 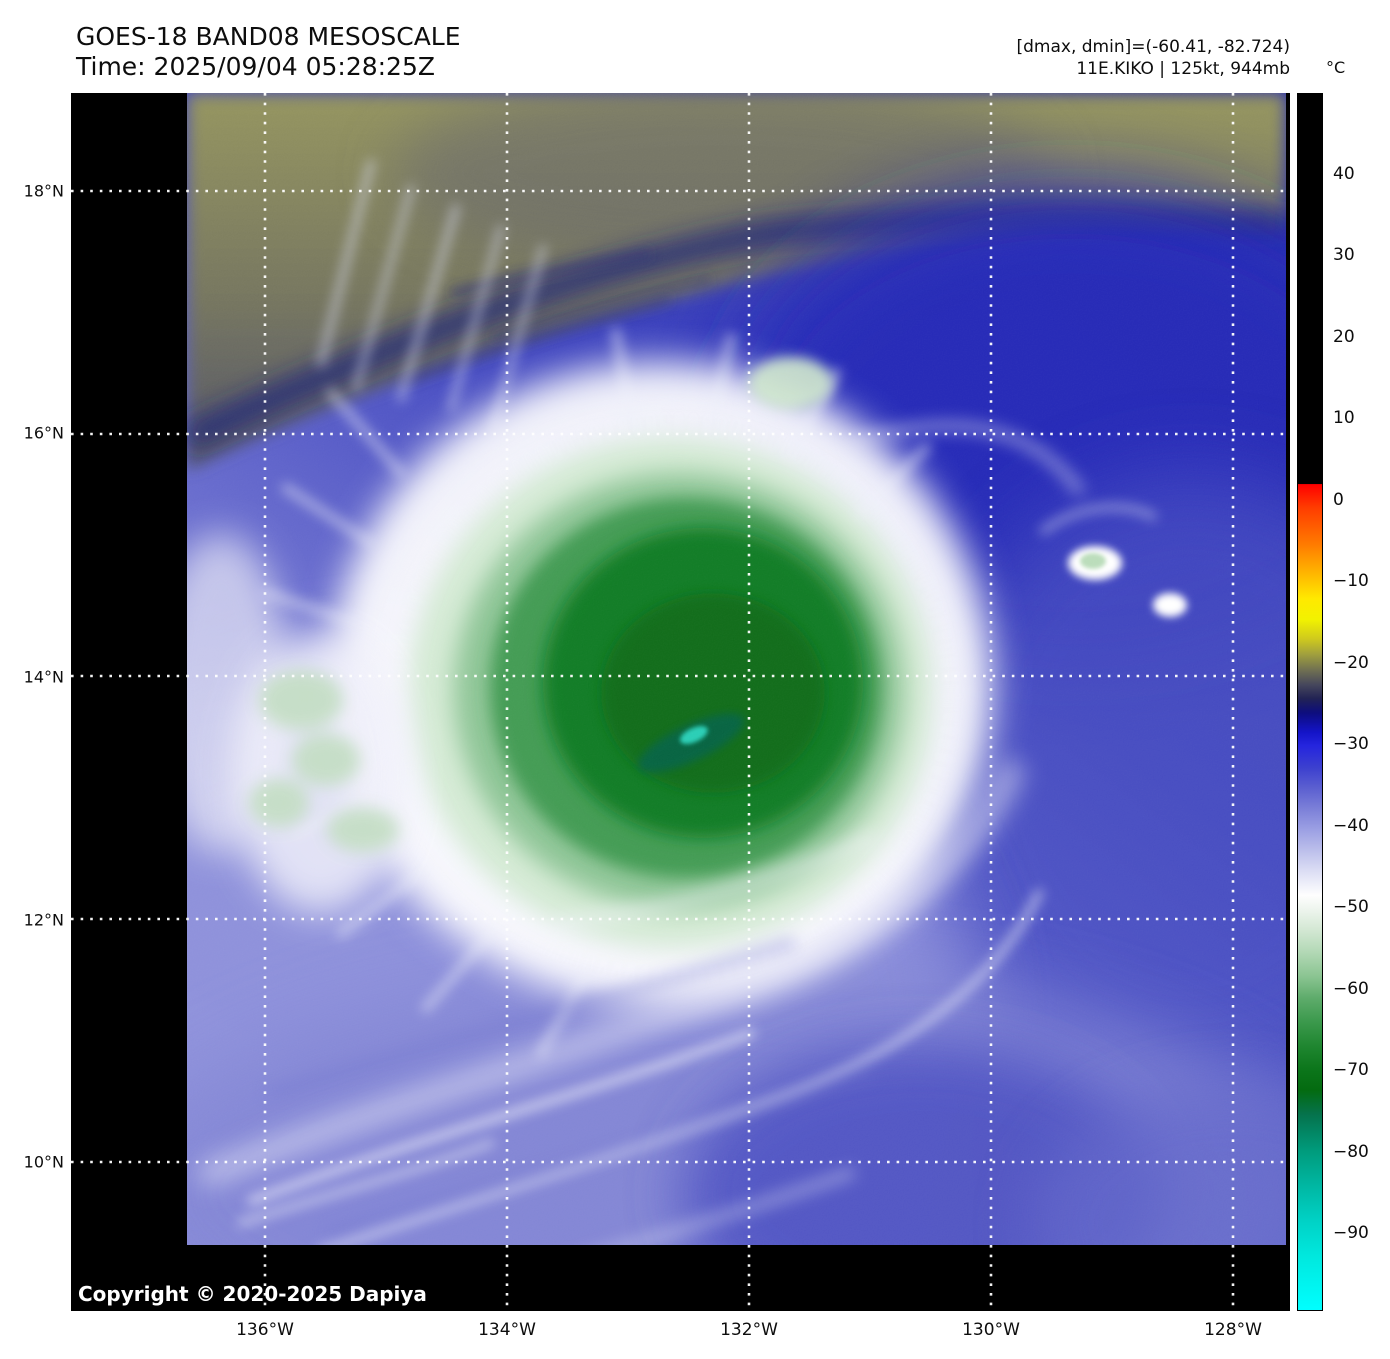 I want to click on cb-tick-m80: −80, so click(x=1351, y=1152).